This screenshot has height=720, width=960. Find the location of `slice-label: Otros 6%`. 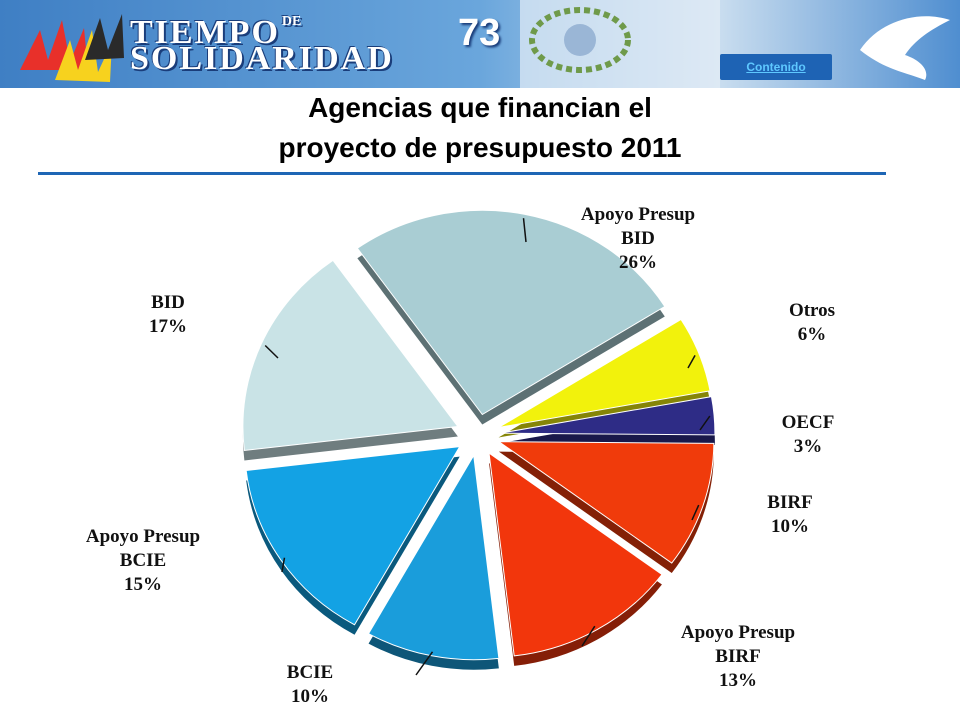

slice-label: Otros 6% is located at coordinates (812, 322).